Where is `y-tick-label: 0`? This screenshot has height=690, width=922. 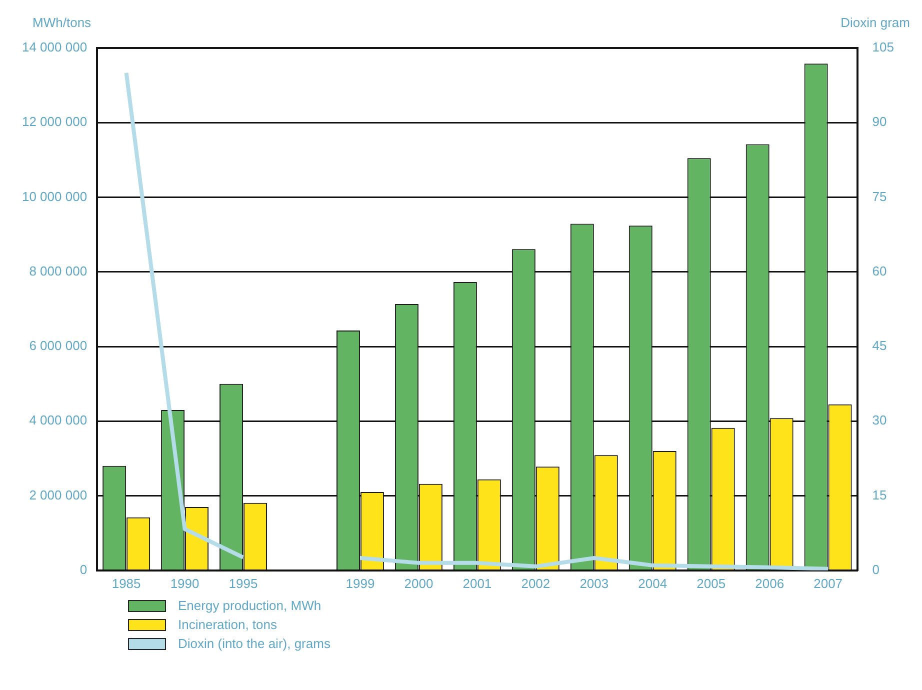
y-tick-label: 0 is located at coordinates (84, 569).